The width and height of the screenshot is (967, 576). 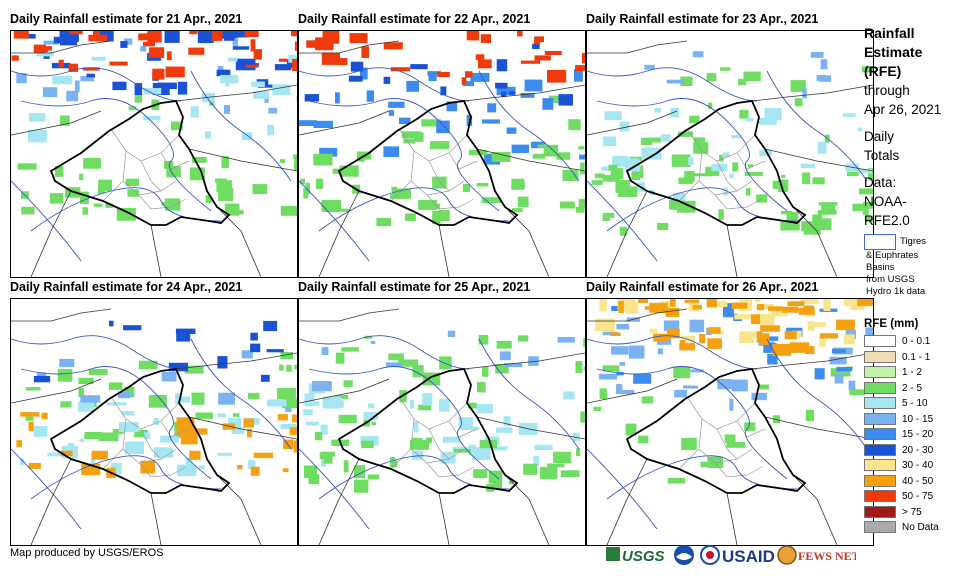 I want to click on basin-key-line2: & Euphrates, so click(x=892, y=255).